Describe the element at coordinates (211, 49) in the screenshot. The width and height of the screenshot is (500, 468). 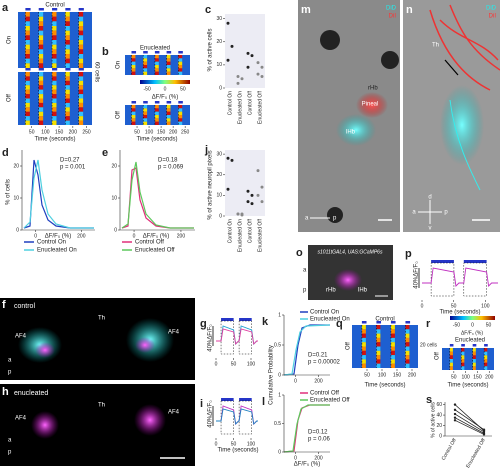
I see `y-axis-label: % of active cells` at that location.